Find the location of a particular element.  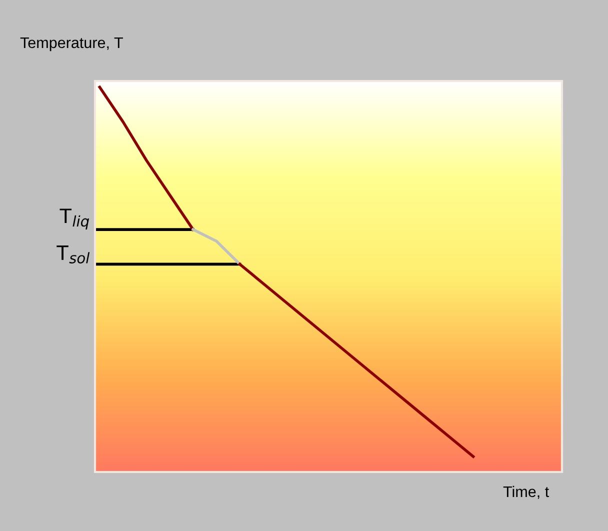

x-axis-title: Time, t is located at coordinates (526, 492).